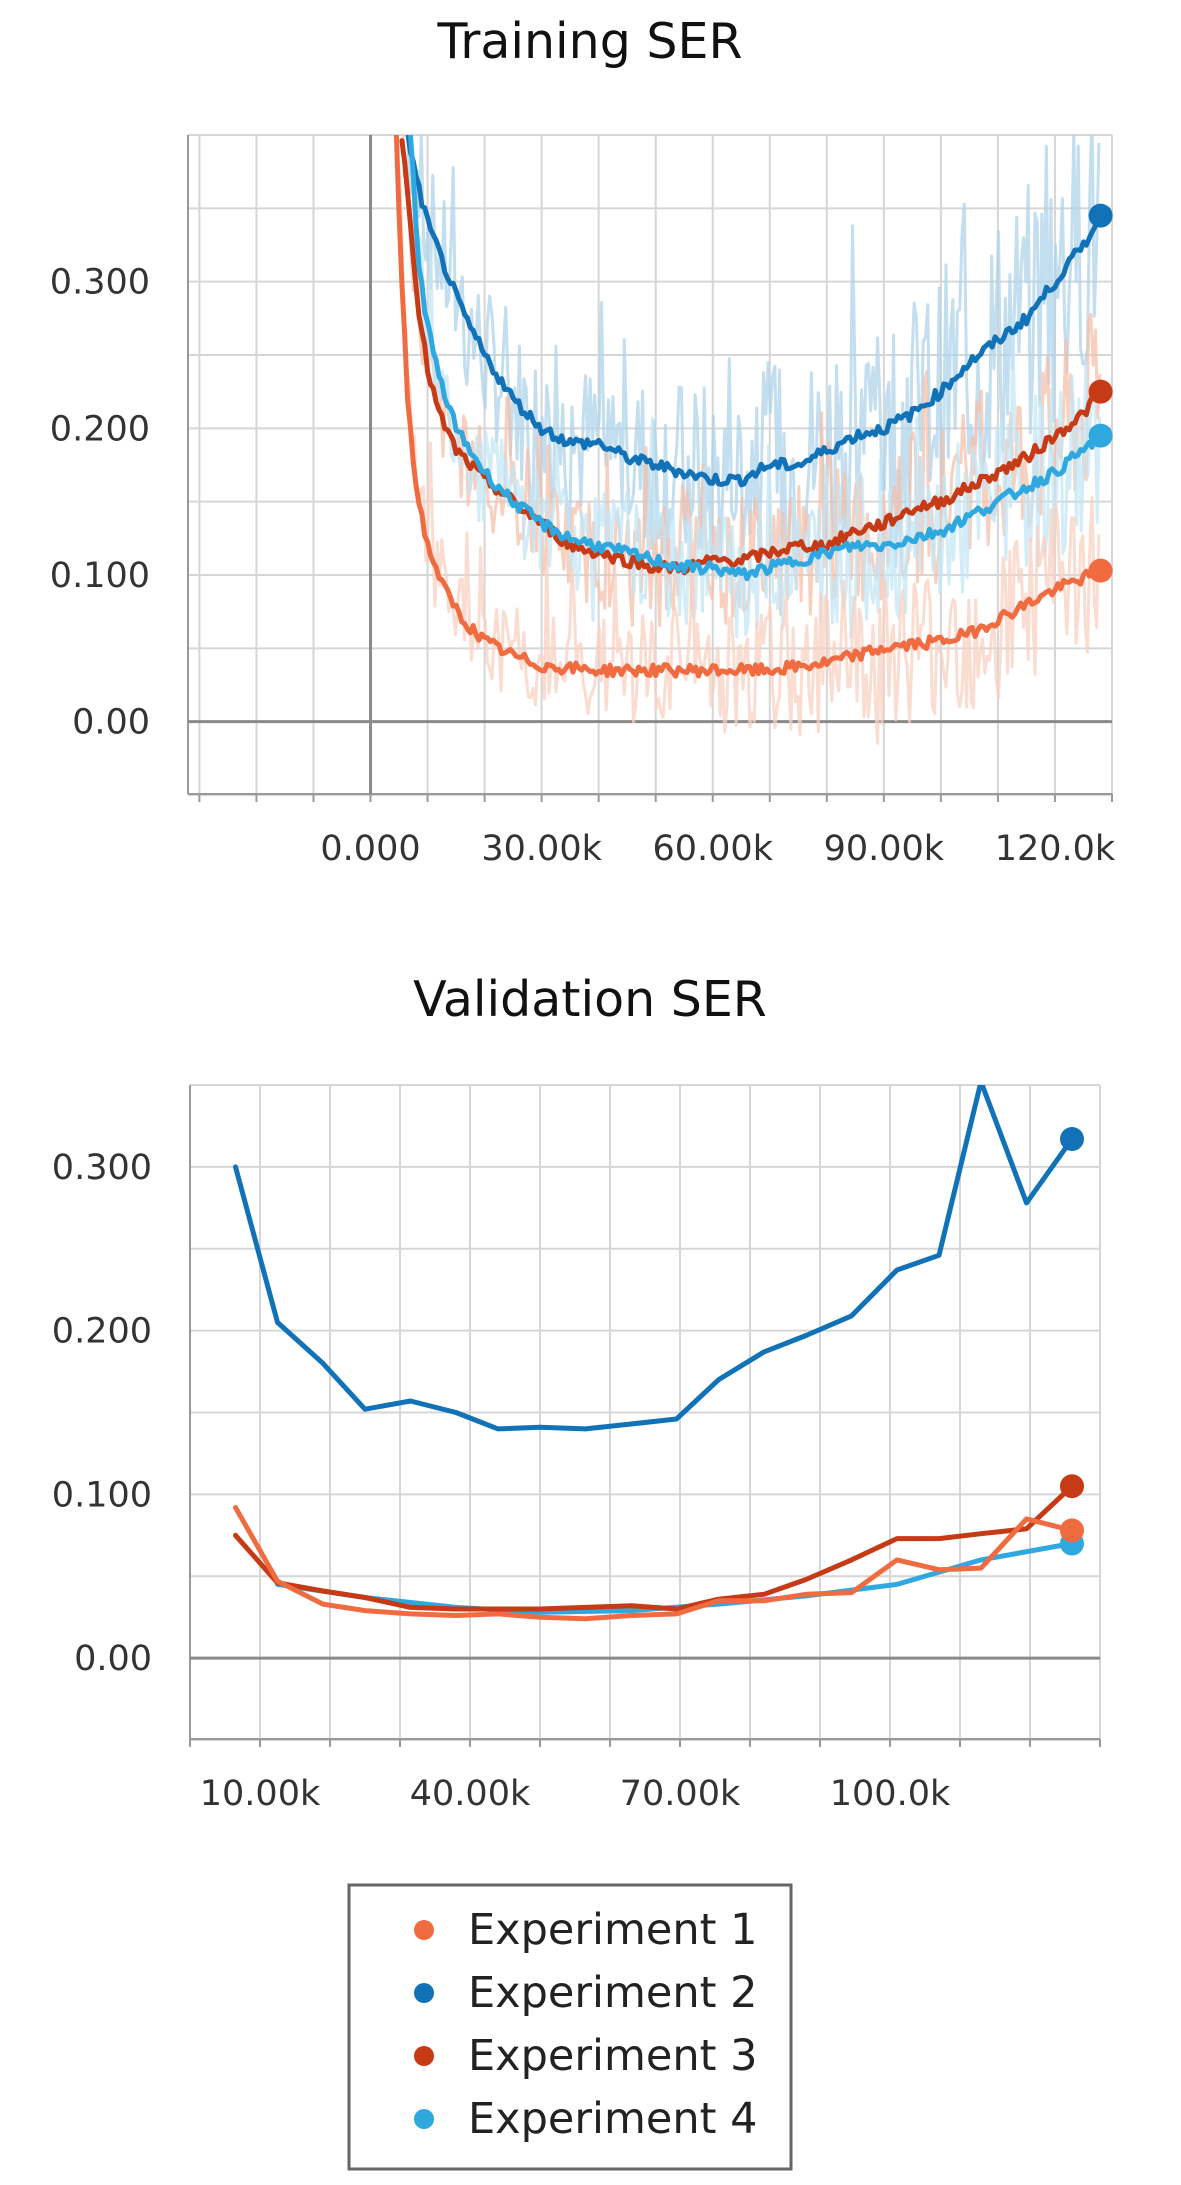  Describe the element at coordinates (612, 2056) in the screenshot. I see `legend-label-experiment-3: Experiment 3` at that location.